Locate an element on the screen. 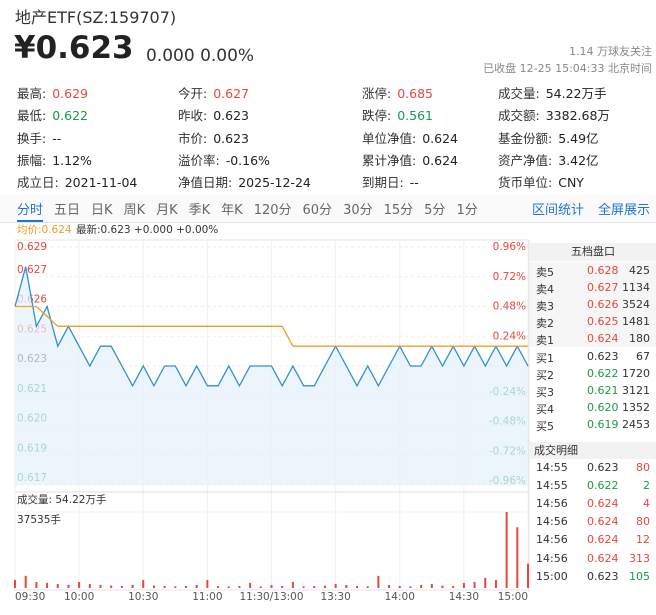 This screenshot has width=656, height=615. order-side: 卖5 is located at coordinates (545, 272).